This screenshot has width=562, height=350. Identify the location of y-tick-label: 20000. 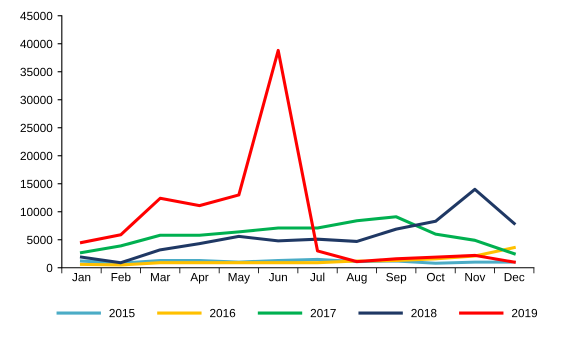
(36, 156).